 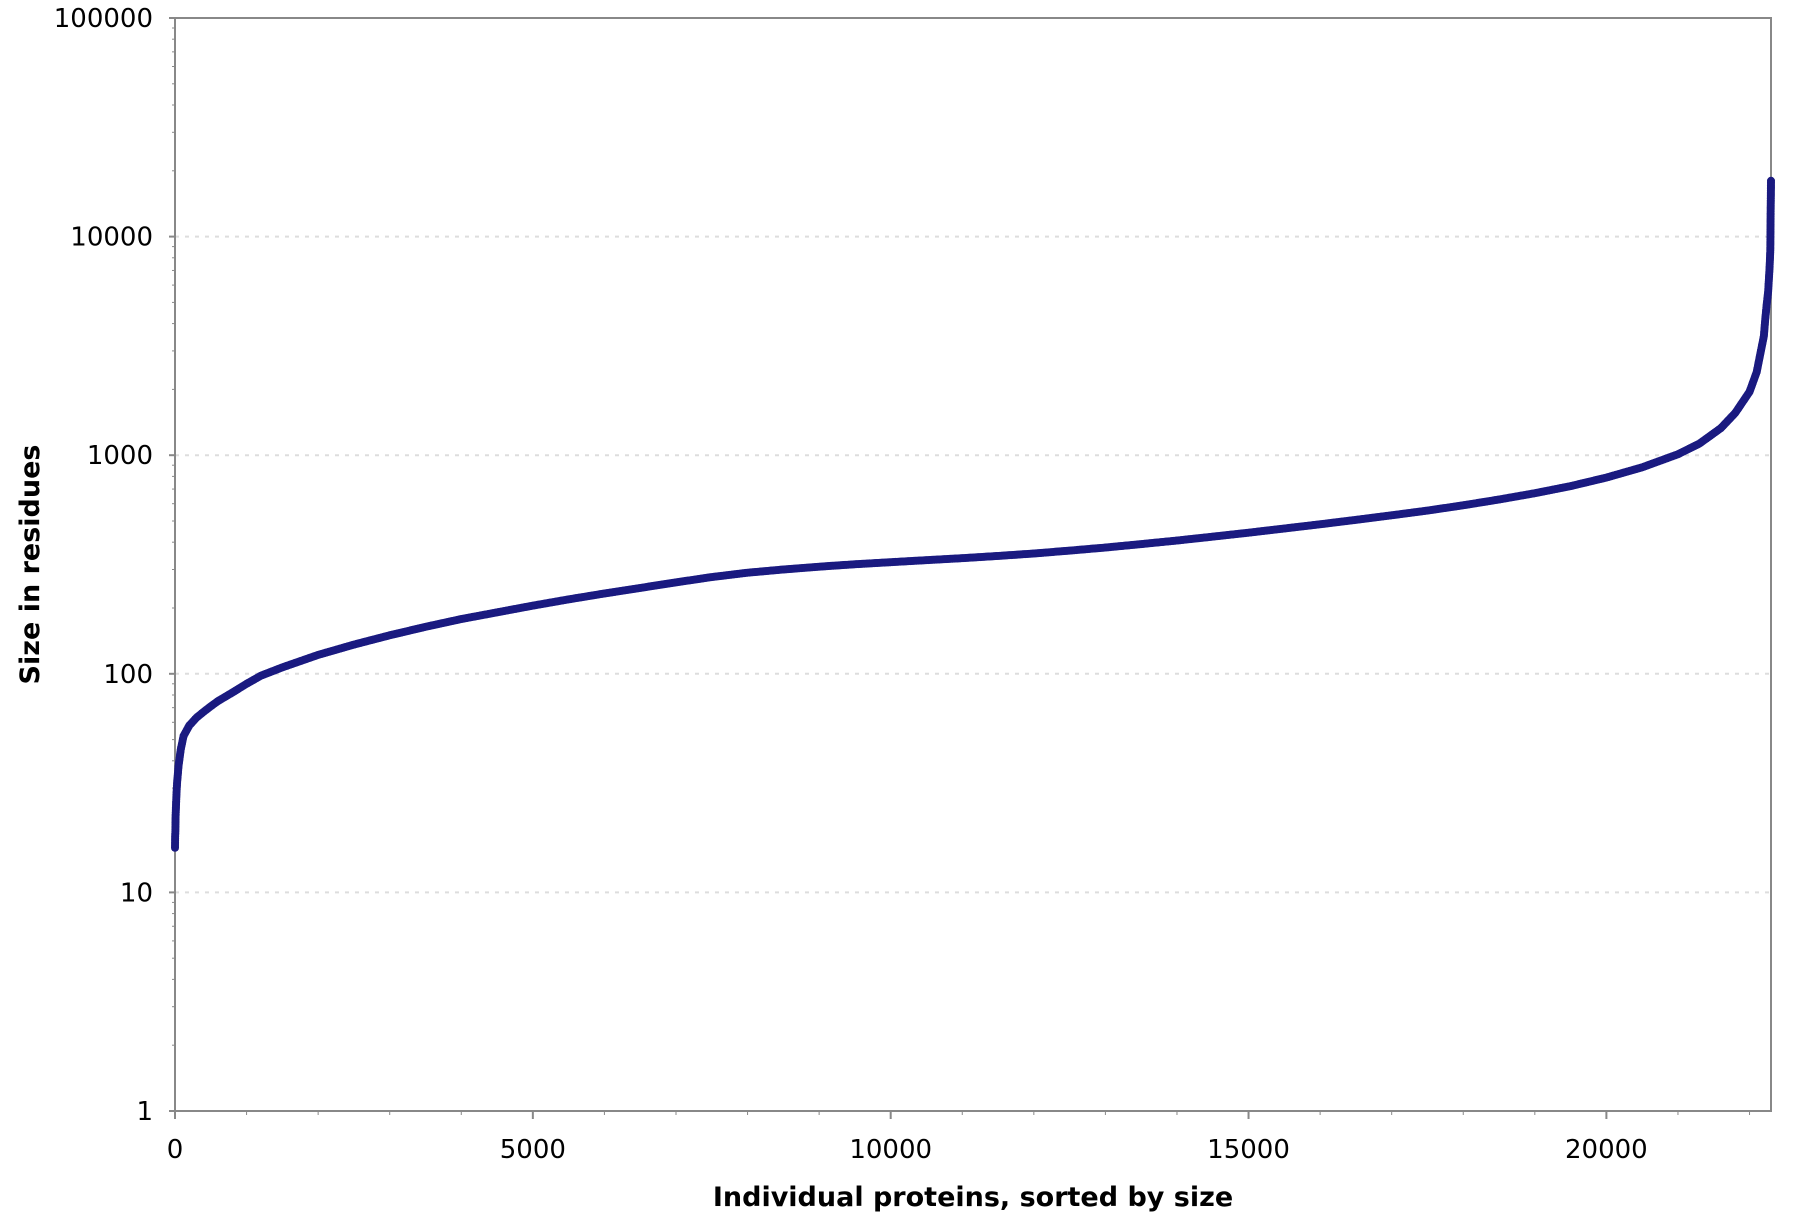 What do you see at coordinates (175, 1150) in the screenshot?
I see `x-tick-label-0: 0` at bounding box center [175, 1150].